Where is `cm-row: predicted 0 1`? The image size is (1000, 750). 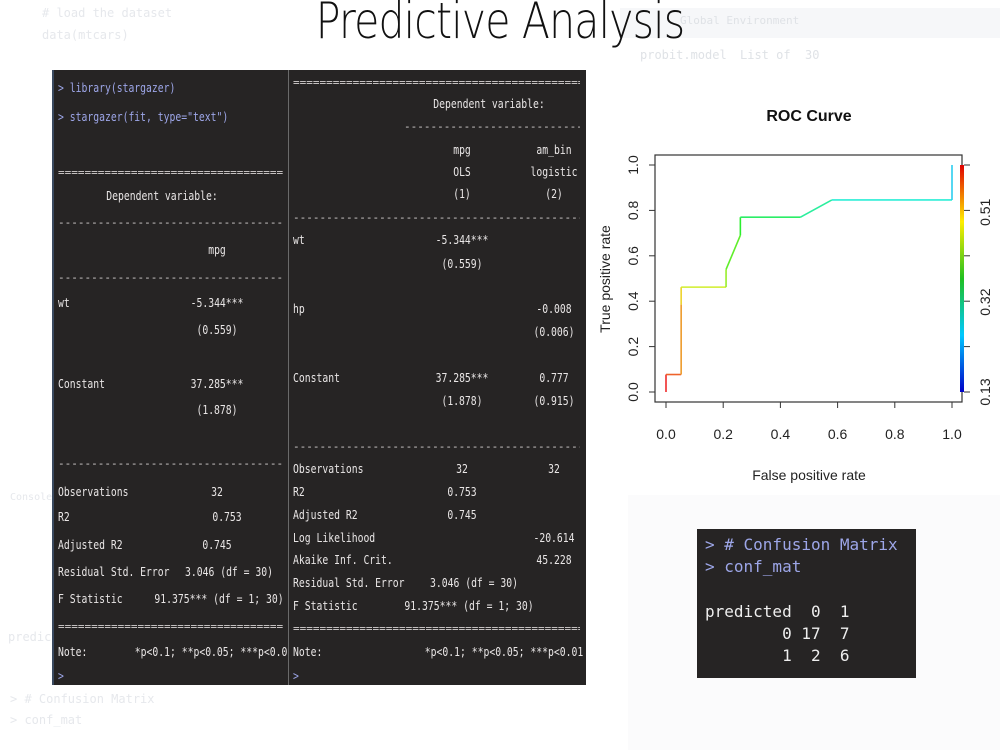
cm-row: predicted 0 1 is located at coordinates (777, 611).